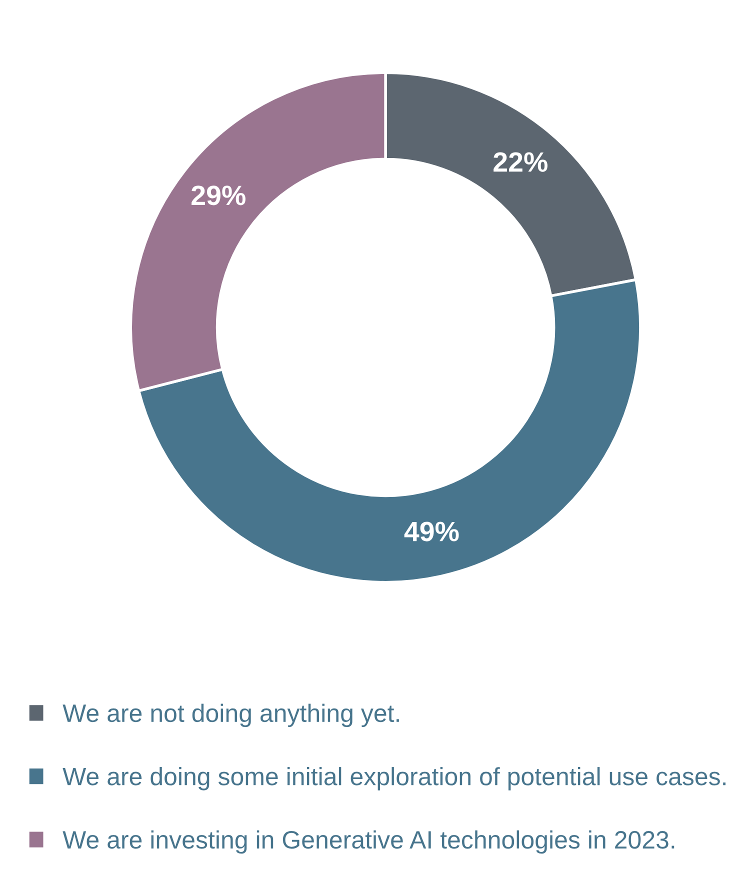  I want to click on legend-label: We are not doing anything yet., so click(230, 716).